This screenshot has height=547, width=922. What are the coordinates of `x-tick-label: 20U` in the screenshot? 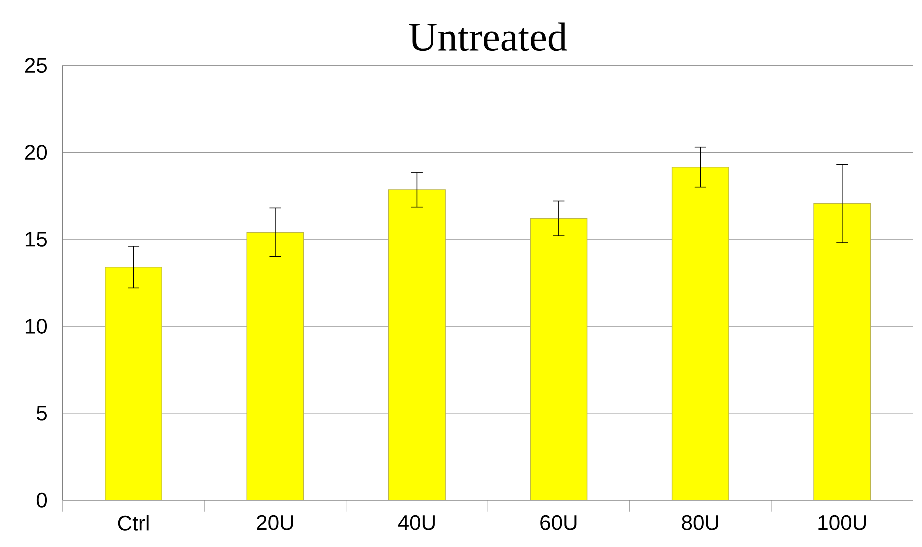 It's located at (275, 522).